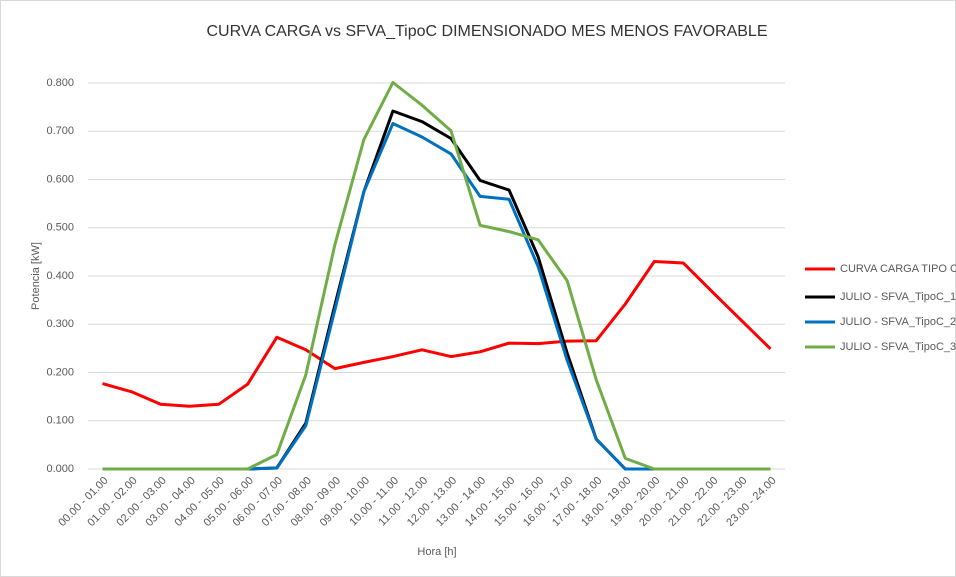 Image resolution: width=956 pixels, height=577 pixels. What do you see at coordinates (898, 322) in the screenshot?
I see `legend-label: JULIO - SFVA_TipoC_2` at bounding box center [898, 322].